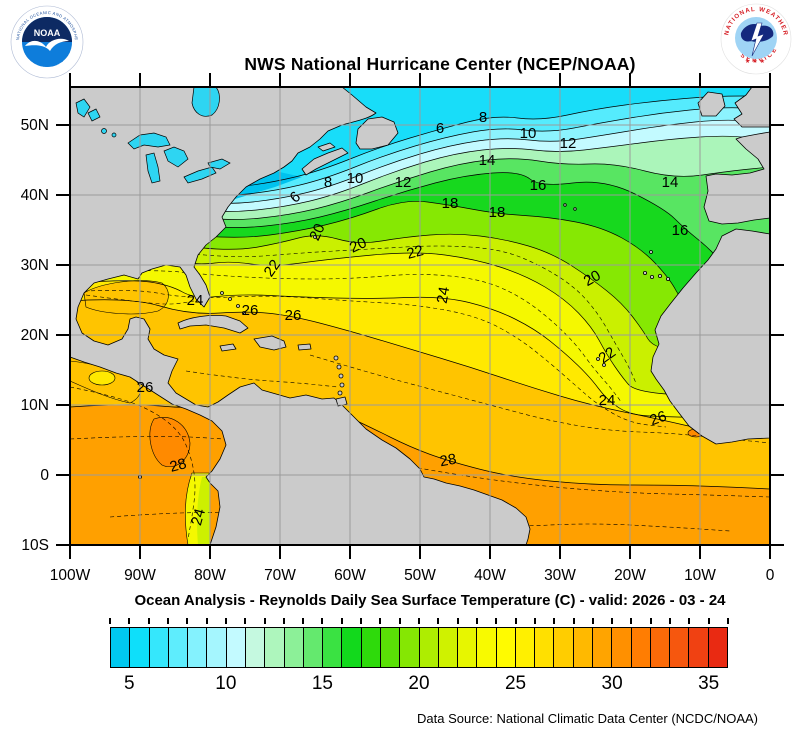  I want to click on noaa-emblem-word: NOAA, so click(47, 33).